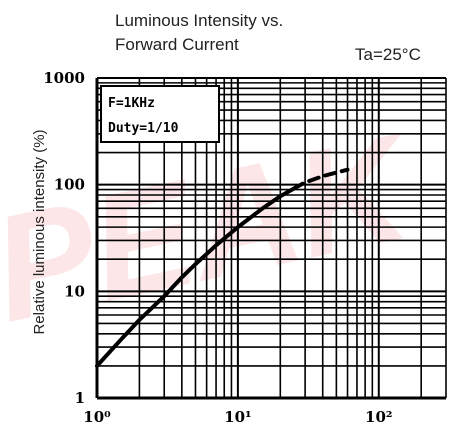 The width and height of the screenshot is (451, 432). I want to click on chart-title-line1: Luminous Intensity vs., so click(199, 20).